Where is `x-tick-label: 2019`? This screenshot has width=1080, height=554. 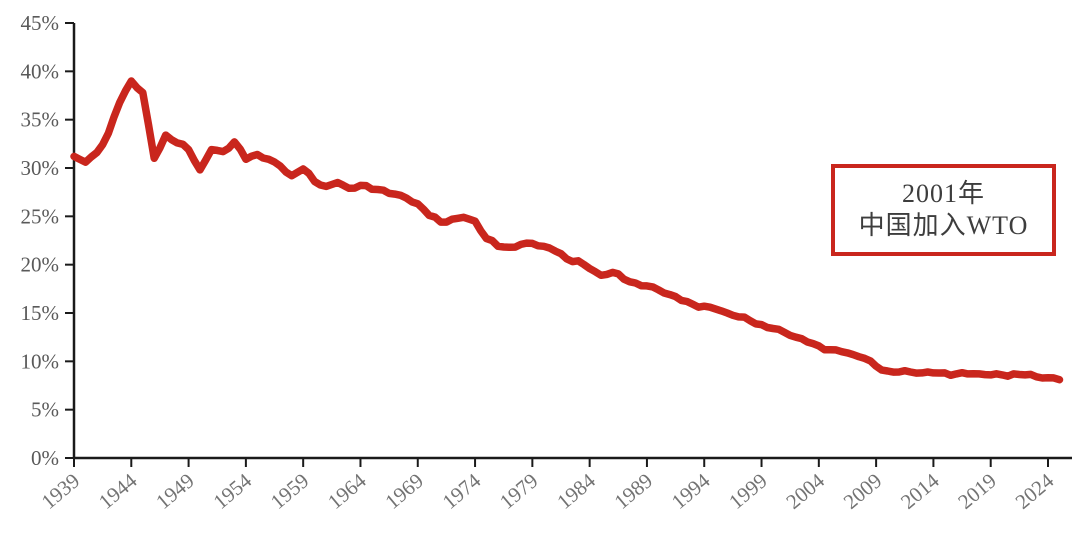
x-tick-label: 2019 is located at coordinates (977, 490).